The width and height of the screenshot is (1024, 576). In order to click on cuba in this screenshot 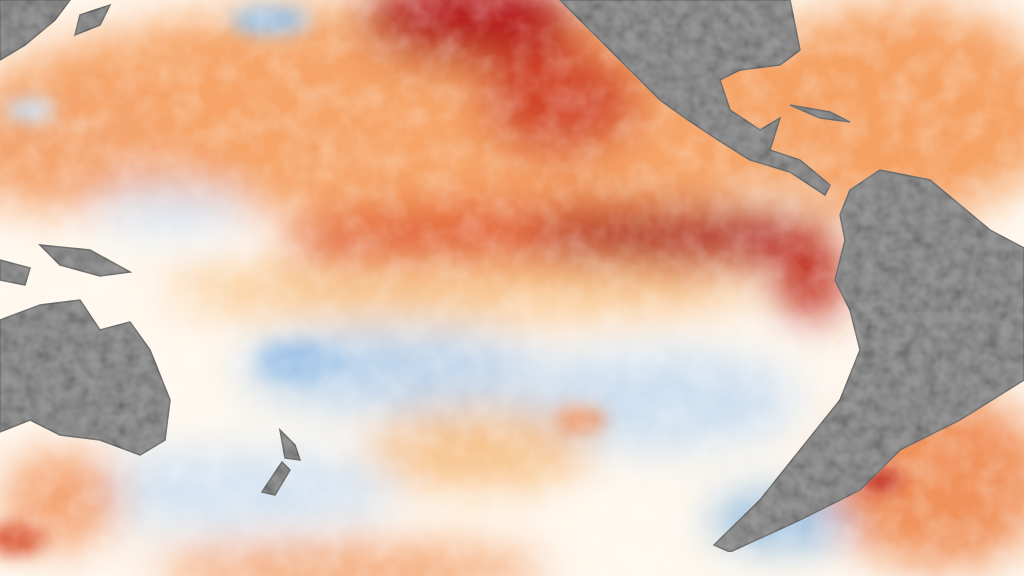, I will do `click(820, 113)`.